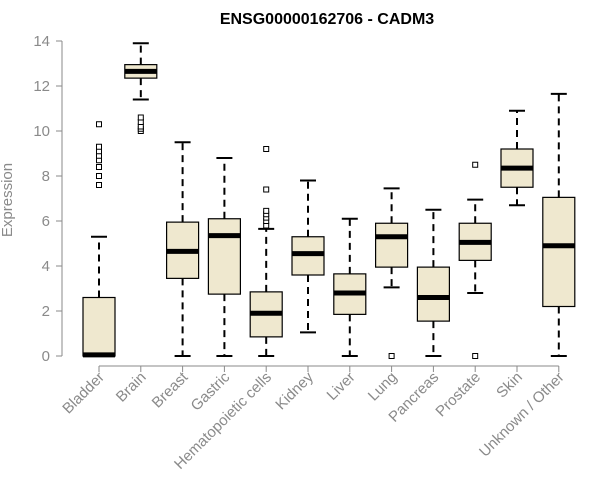 The width and height of the screenshot is (600, 500). I want to click on y-tick-label: 4, so click(46, 266).